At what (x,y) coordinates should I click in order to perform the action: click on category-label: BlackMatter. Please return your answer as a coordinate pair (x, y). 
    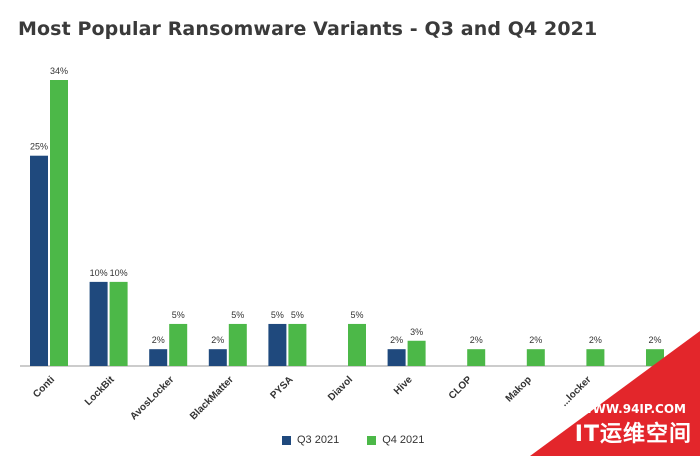
    Looking at the image, I should click on (212, 398).